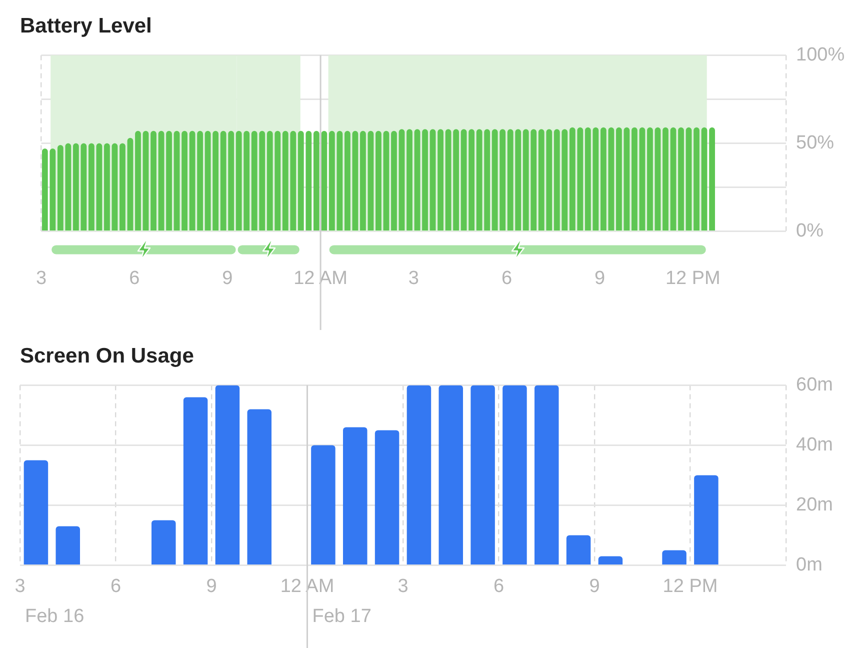 This screenshot has height=648, width=868. I want to click on y-tick-label: 100%, so click(820, 55).